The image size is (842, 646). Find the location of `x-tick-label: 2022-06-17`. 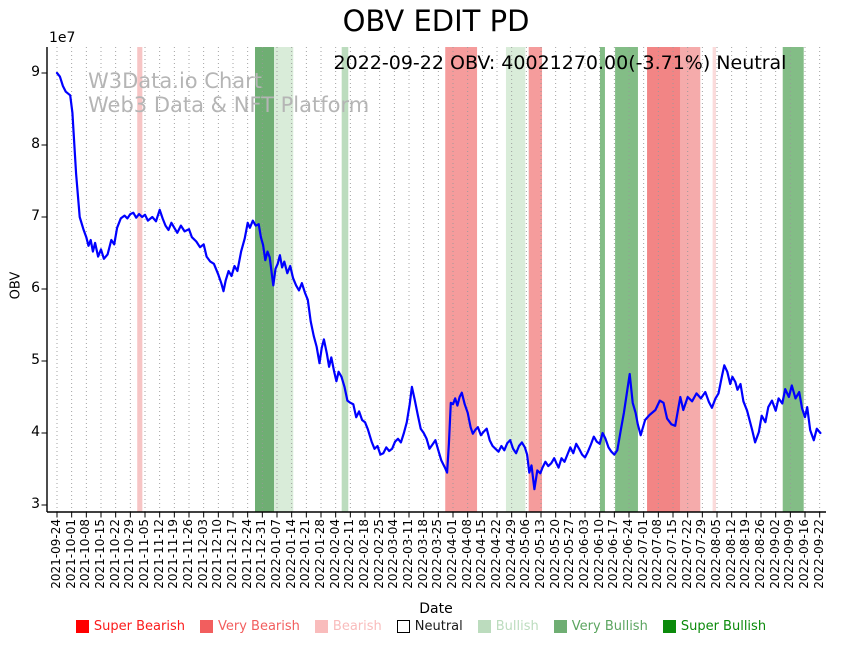

x-tick-label: 2022-06-17 is located at coordinates (613, 554).